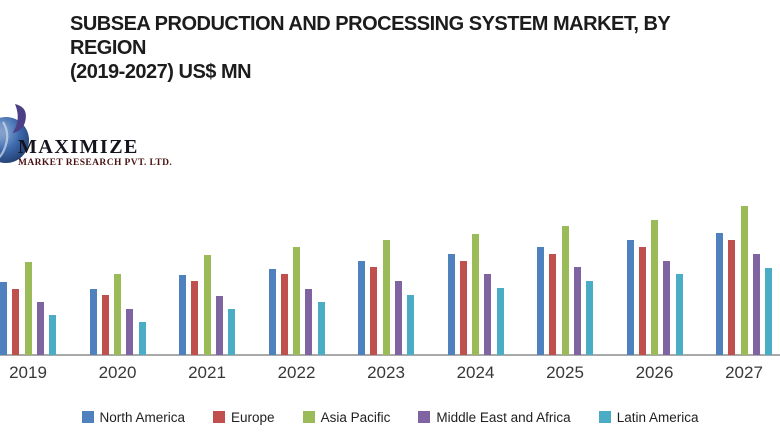 The image size is (780, 440). I want to click on bar-latin-america-2021, so click(232, 332).